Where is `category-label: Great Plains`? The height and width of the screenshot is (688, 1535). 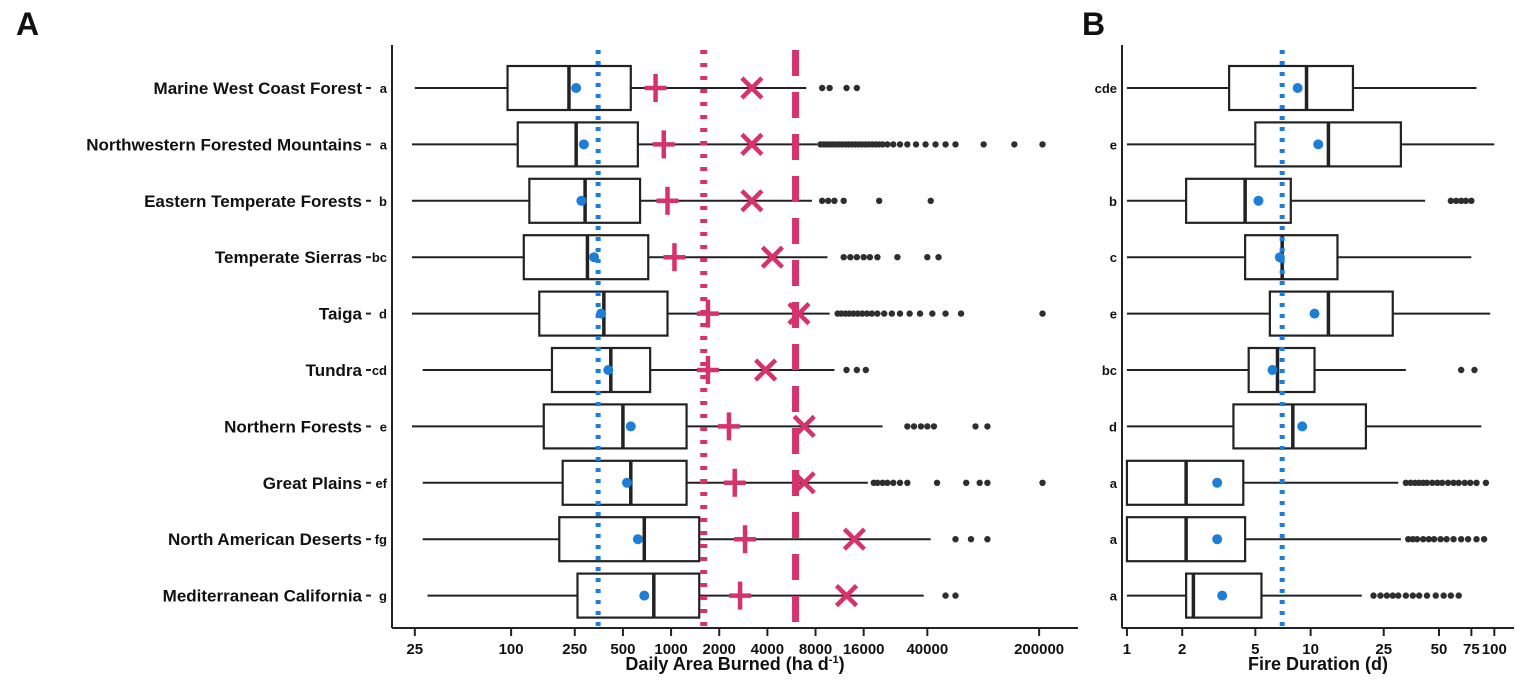 category-label: Great Plains is located at coordinates (312, 483).